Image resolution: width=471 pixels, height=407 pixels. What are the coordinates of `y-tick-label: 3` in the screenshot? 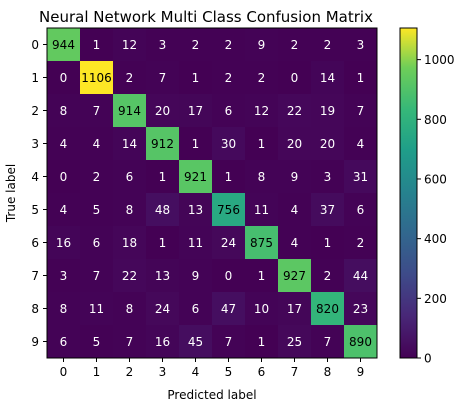 It's located at (35, 144).